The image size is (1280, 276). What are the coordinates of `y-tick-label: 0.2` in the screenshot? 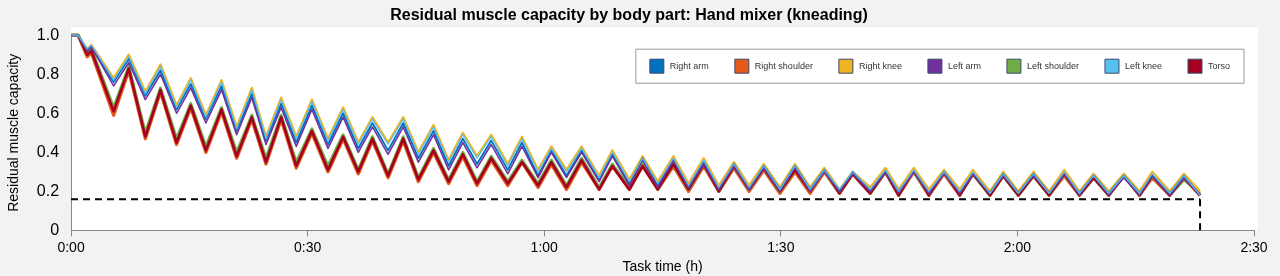 It's located at (48, 190).